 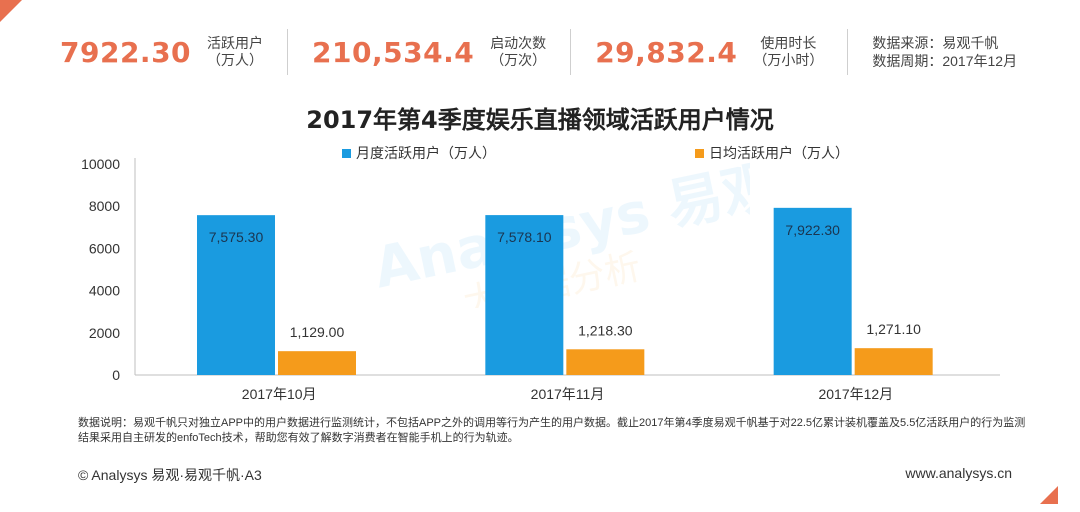 What do you see at coordinates (812, 230) in the screenshot?
I see `data-label: 7,922.30` at bounding box center [812, 230].